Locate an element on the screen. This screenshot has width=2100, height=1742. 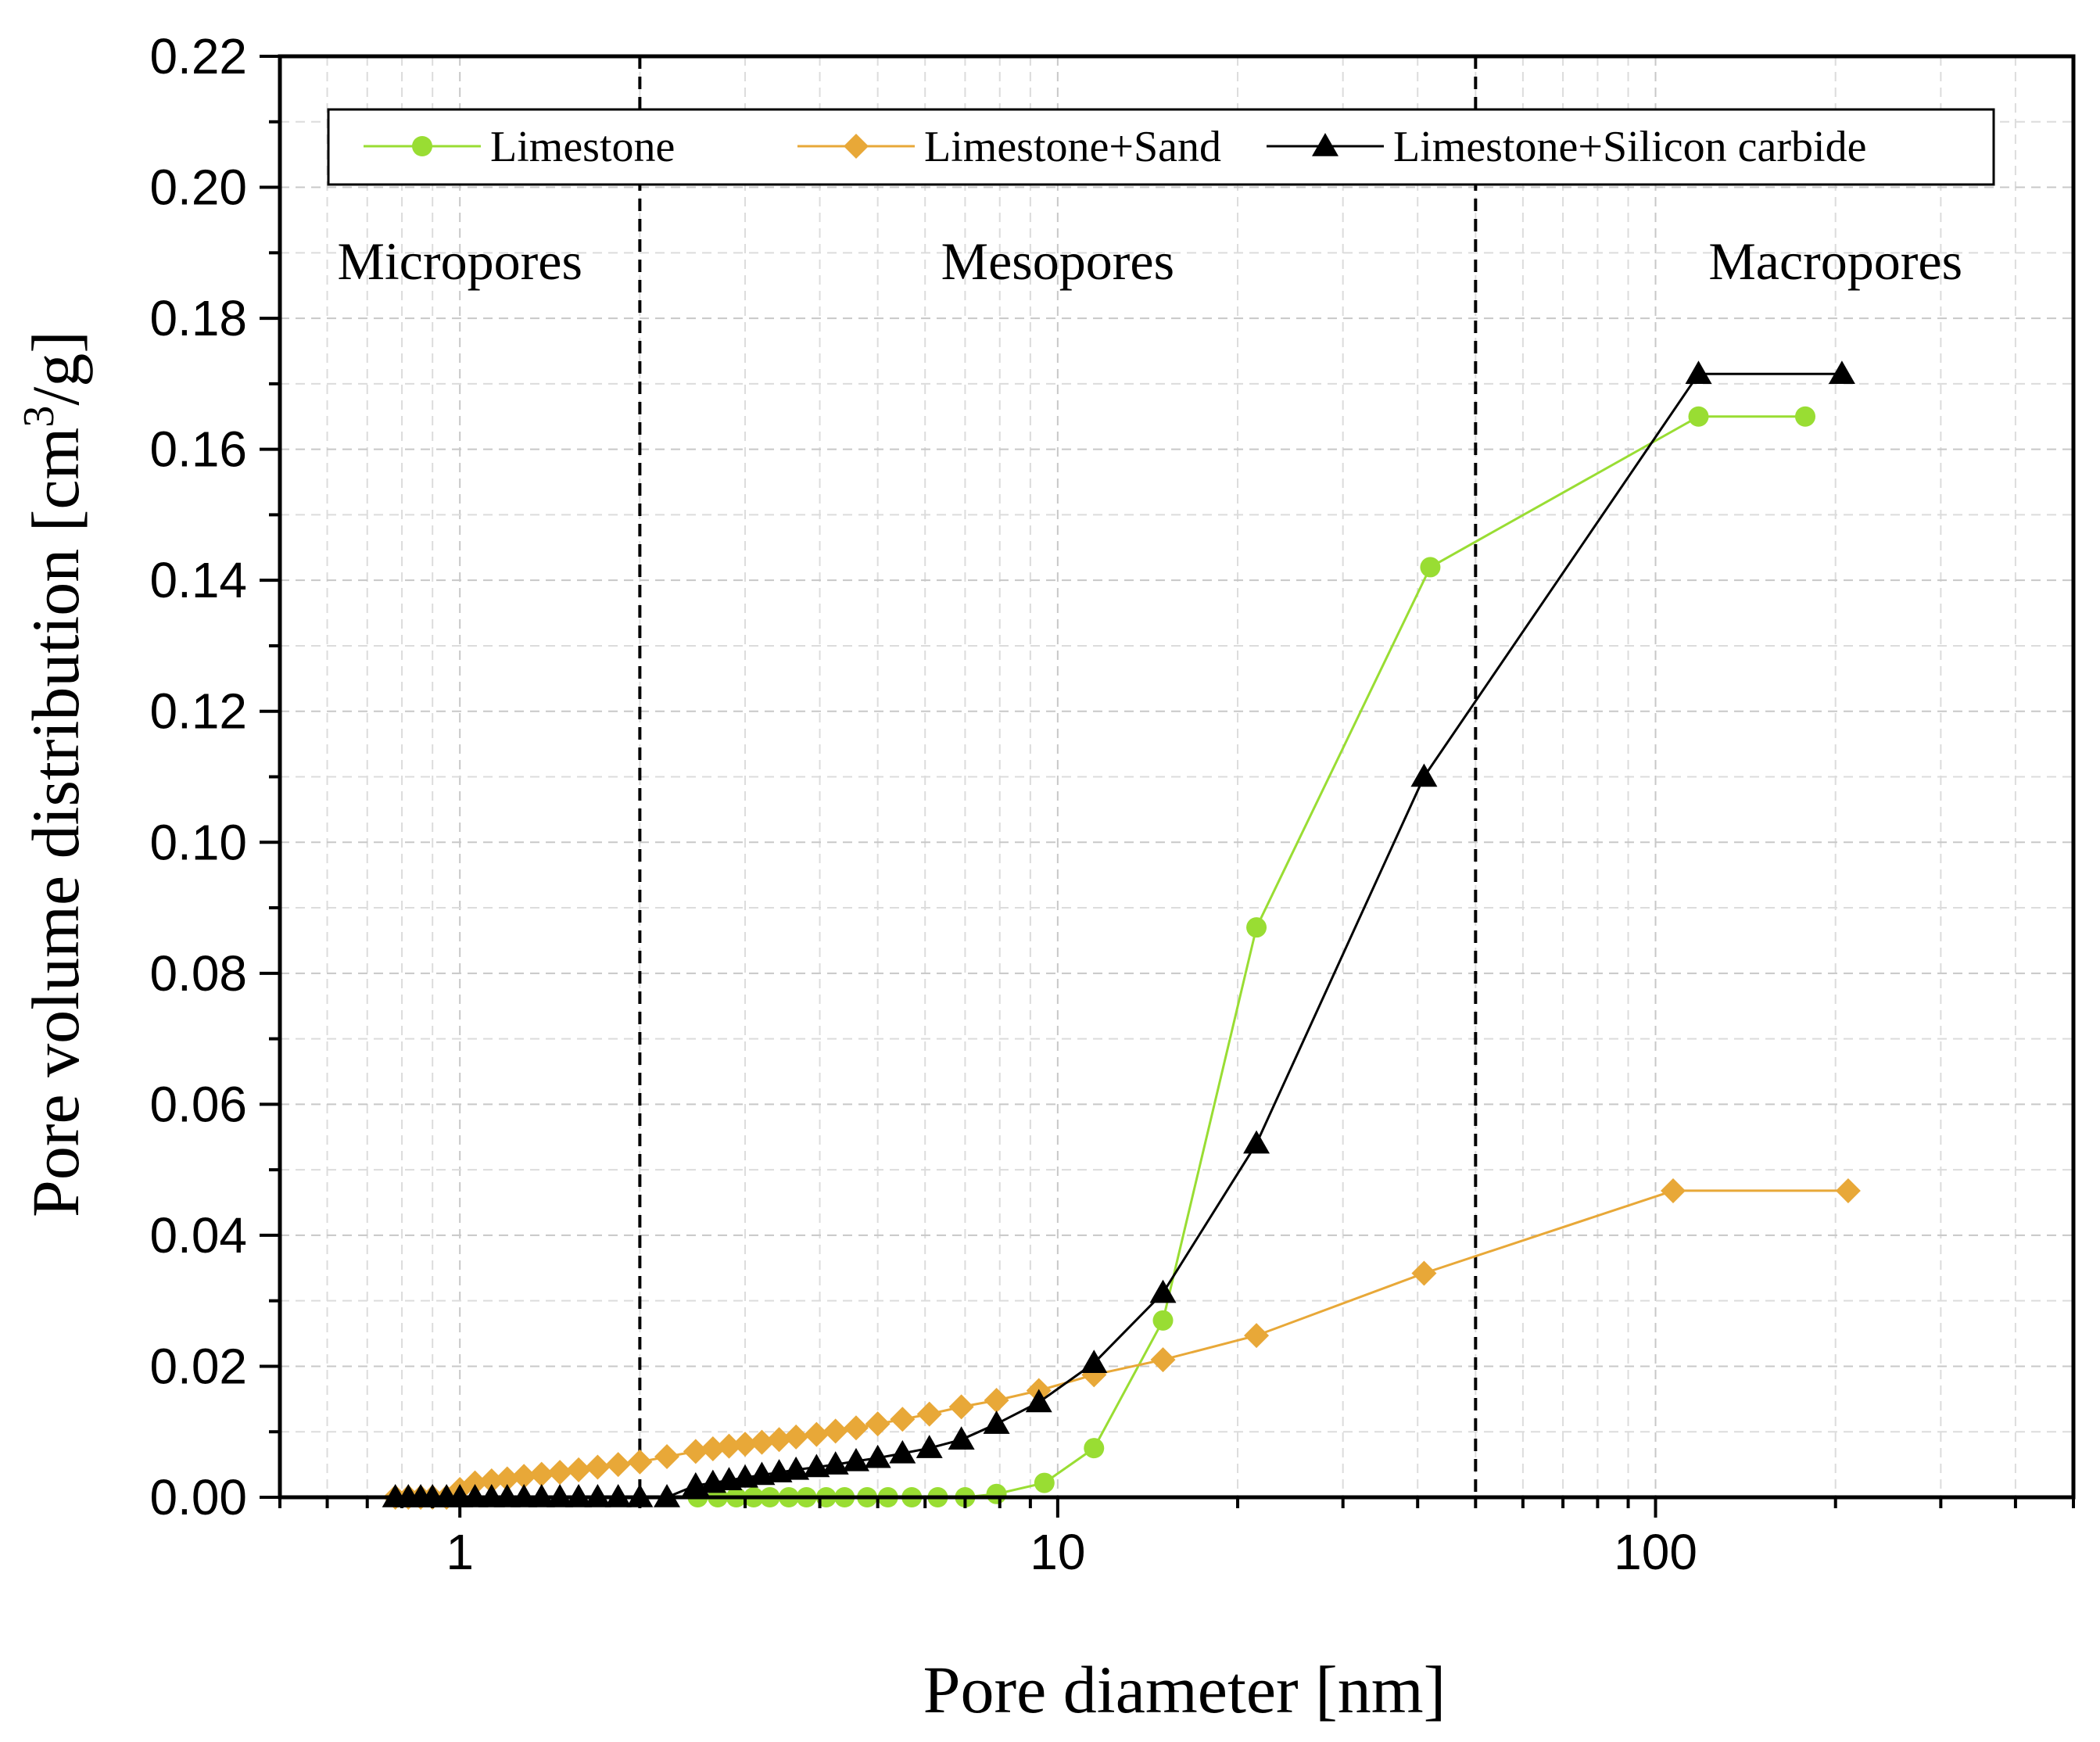
y-tick-label: 0.22 is located at coordinates (198, 56).